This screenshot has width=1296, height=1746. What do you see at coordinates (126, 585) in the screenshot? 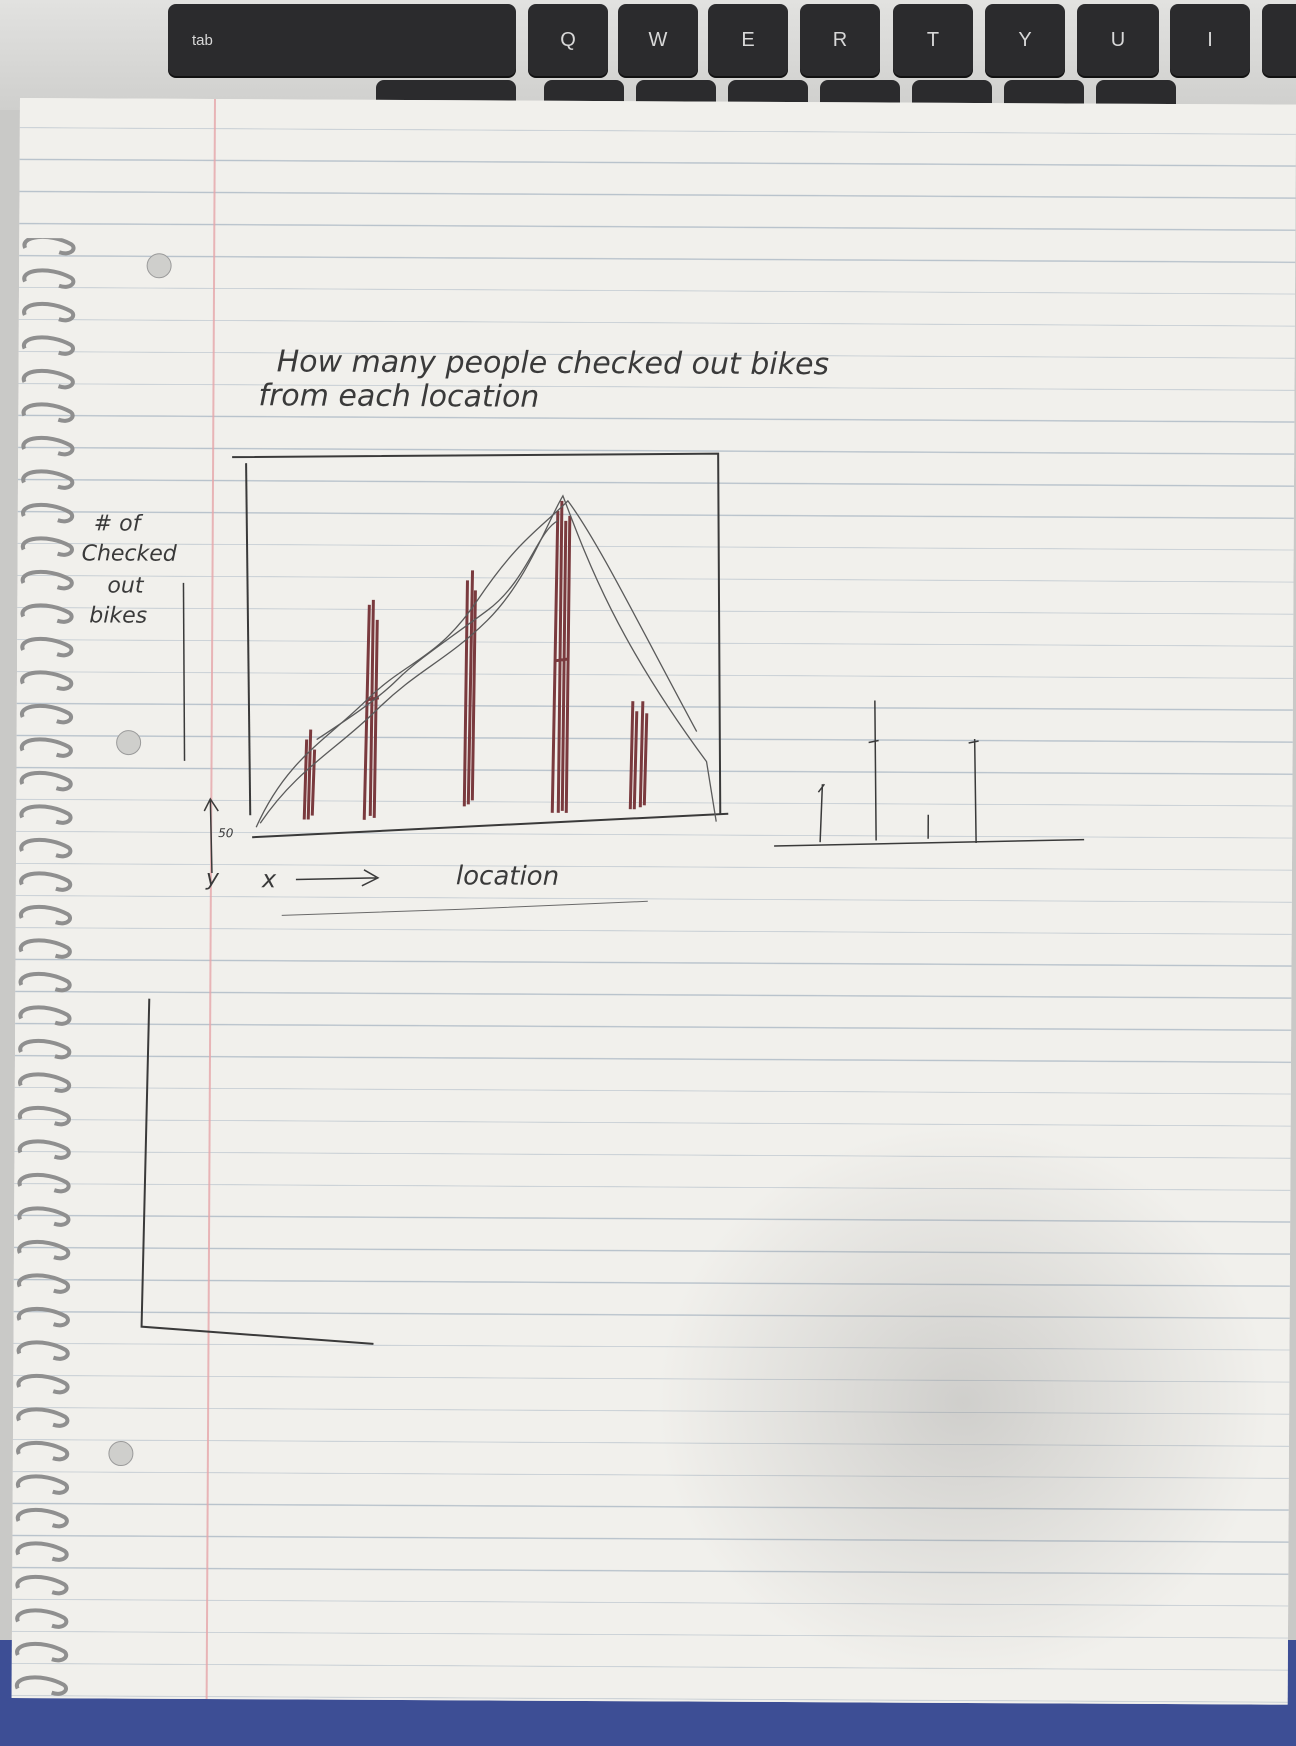
I see `y-label-line: out` at bounding box center [126, 585].